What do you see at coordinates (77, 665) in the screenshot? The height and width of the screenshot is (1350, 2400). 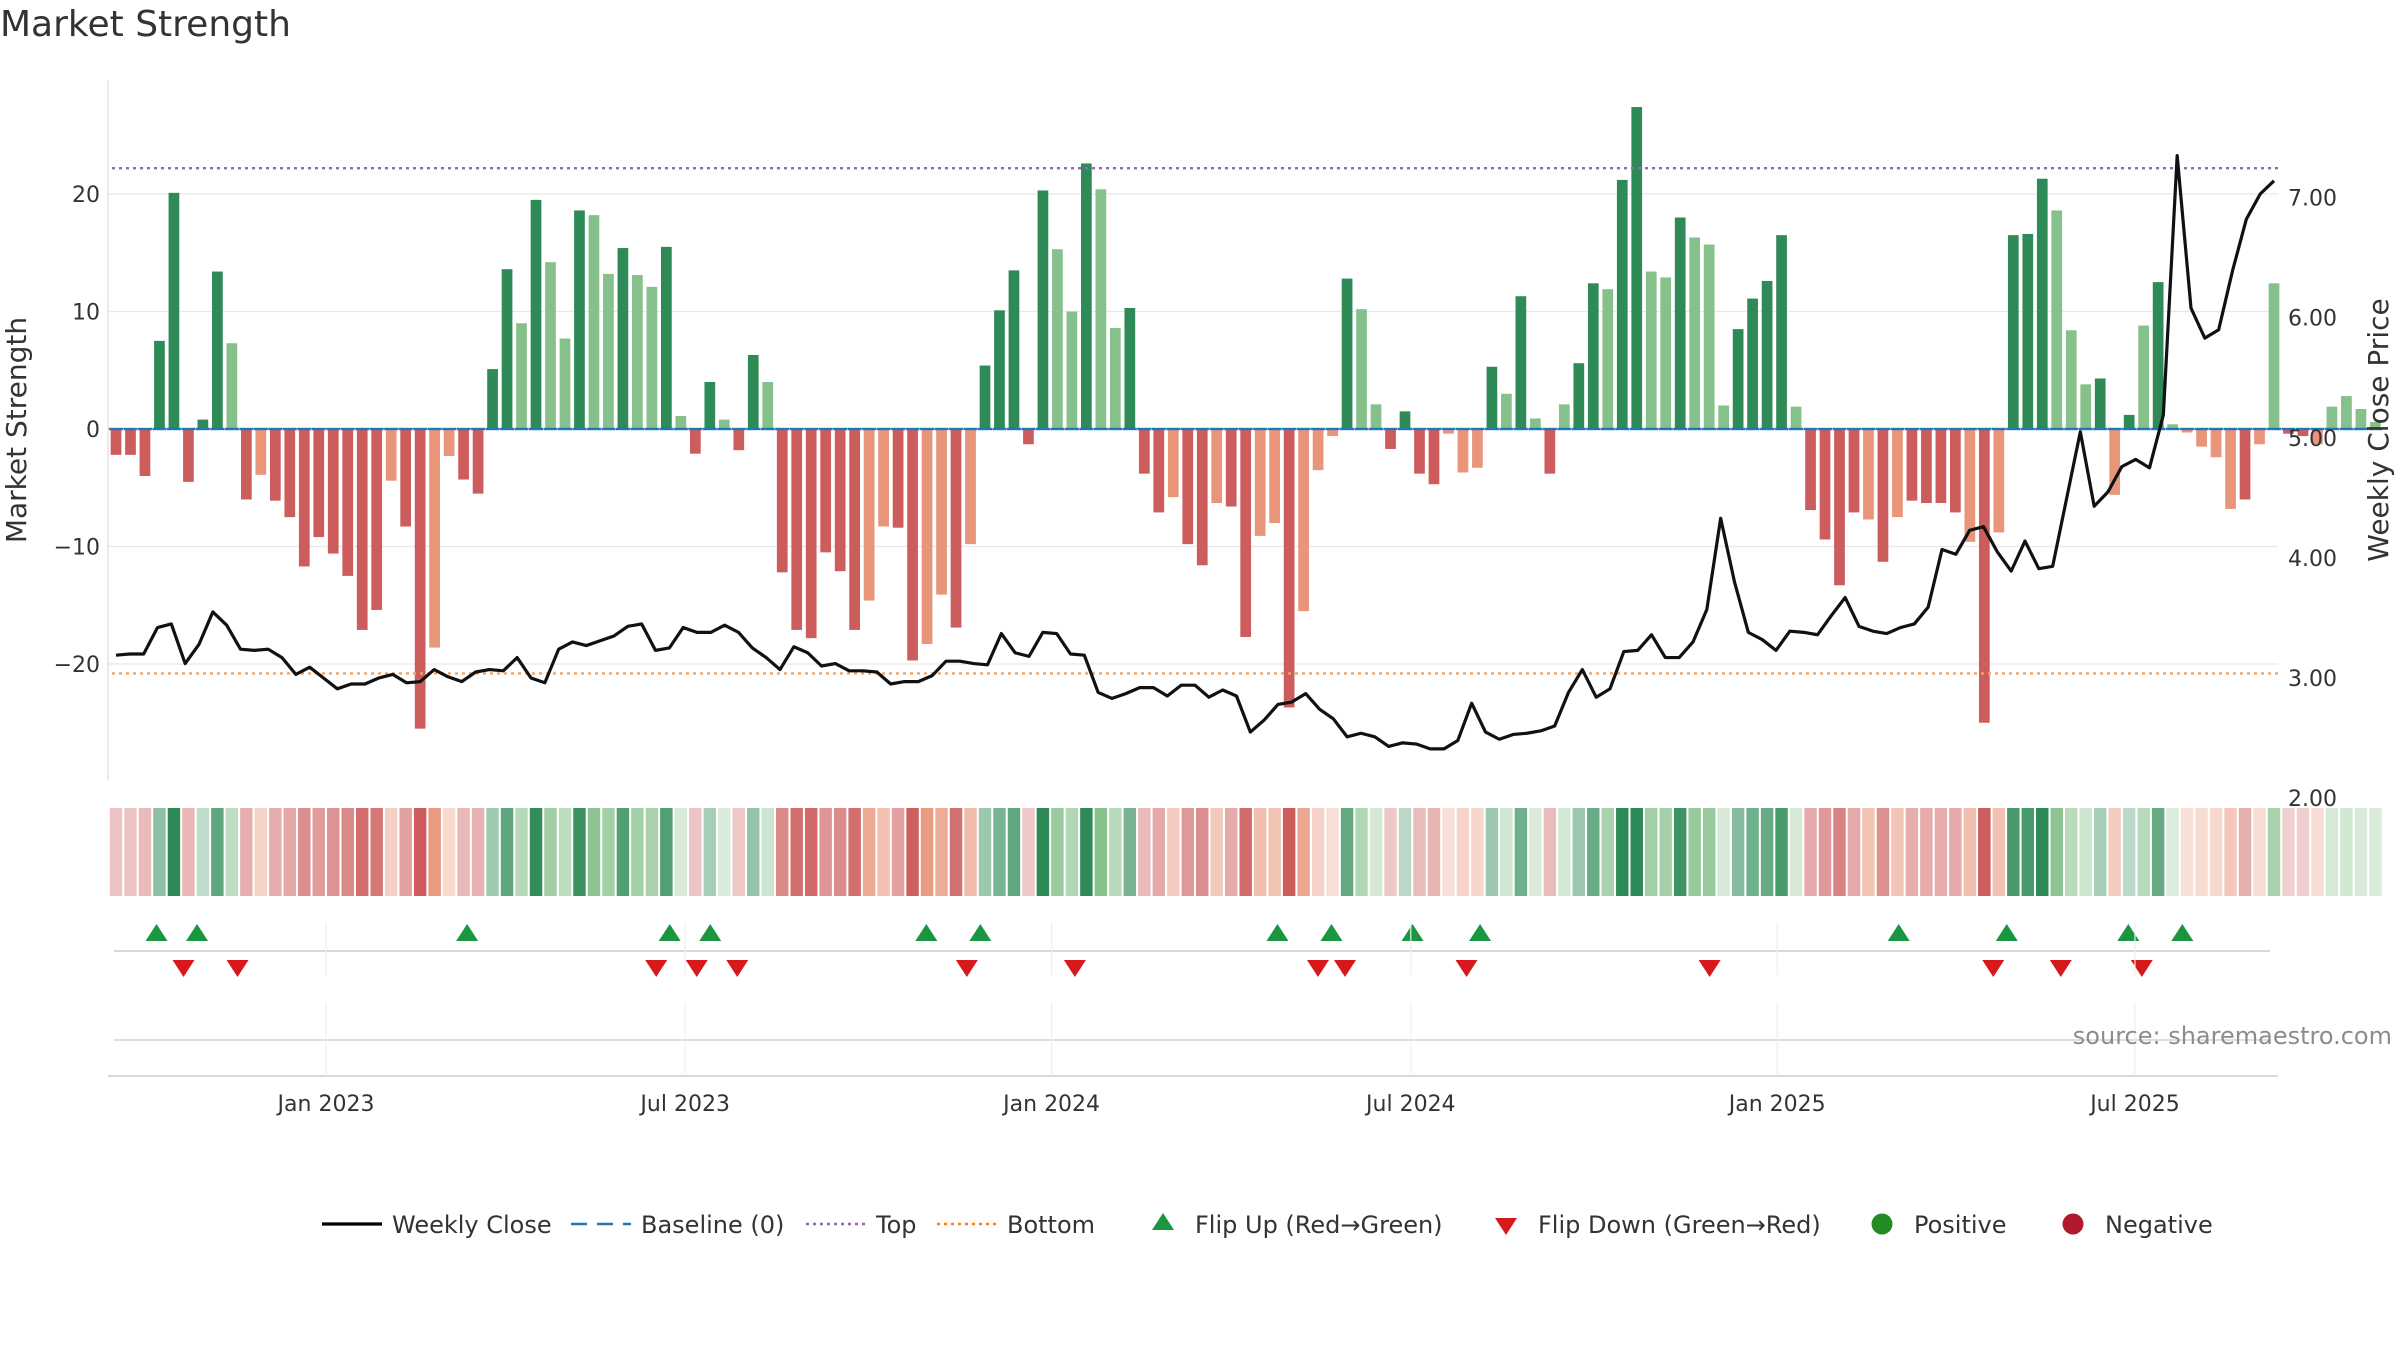 I see `y-tick-label-left: −20` at bounding box center [77, 665].